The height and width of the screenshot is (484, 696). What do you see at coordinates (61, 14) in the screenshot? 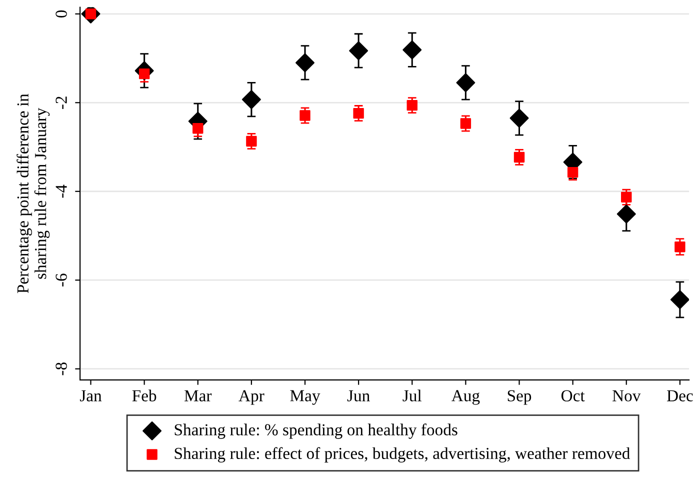
I see `y-tick-label: 0` at bounding box center [61, 14].